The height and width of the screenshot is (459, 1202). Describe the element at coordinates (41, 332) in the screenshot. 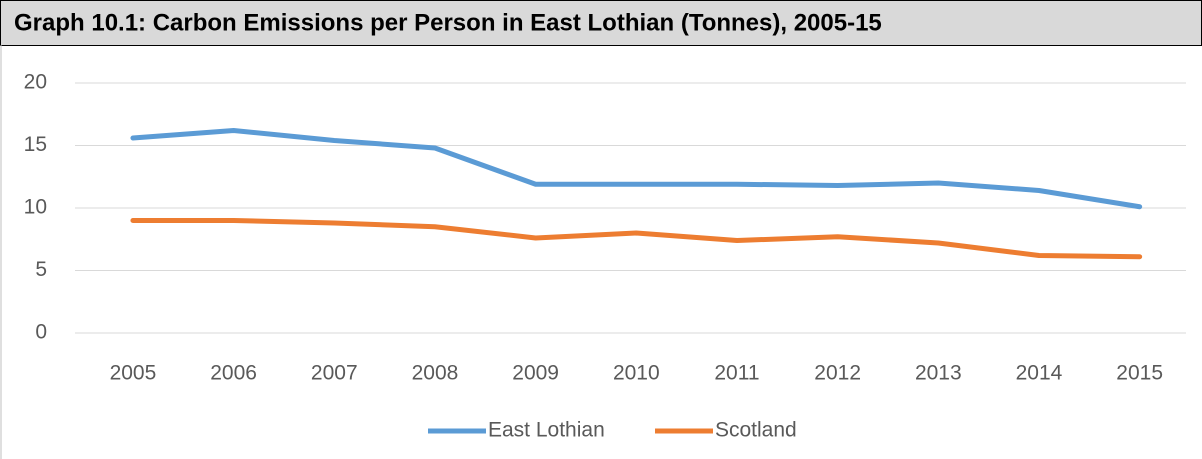

I see `y-tick-label: 0` at that location.